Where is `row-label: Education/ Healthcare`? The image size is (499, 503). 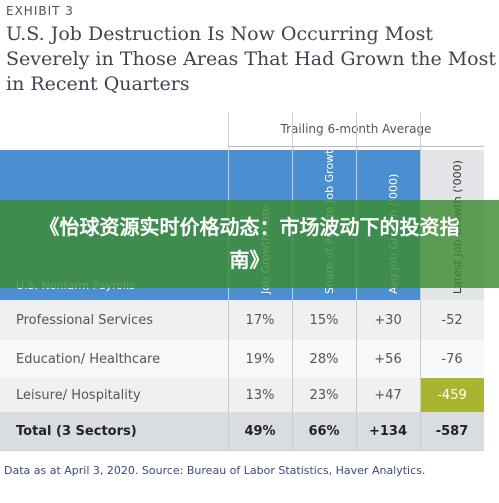
row-label: Education/ Healthcare is located at coordinates (88, 359).